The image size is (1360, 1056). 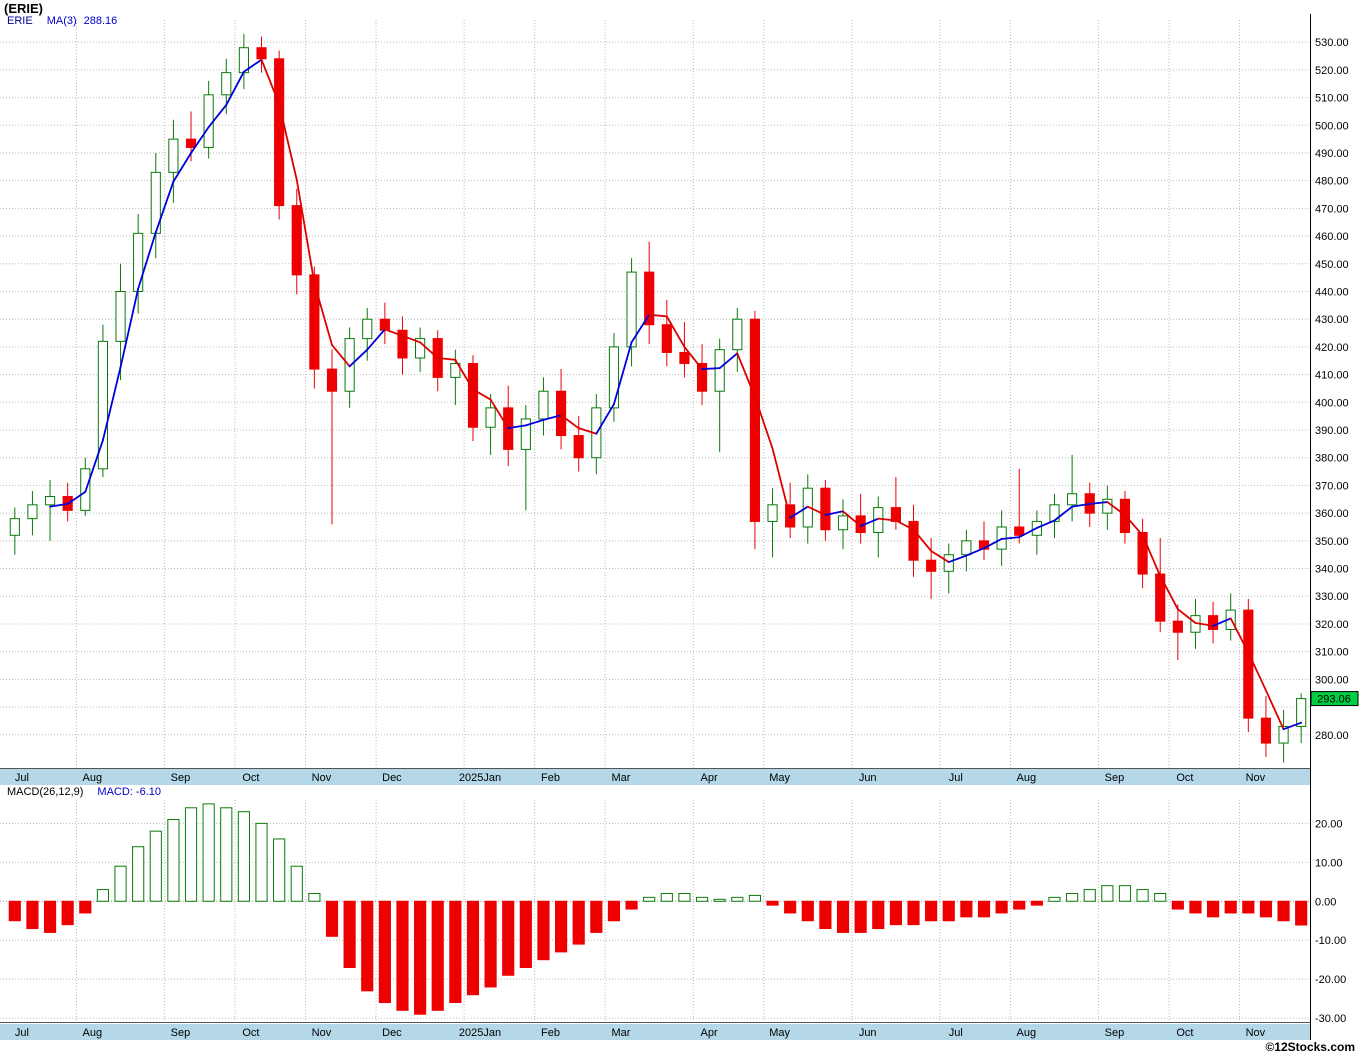 What do you see at coordinates (480, 1033) in the screenshot?
I see `month-label: 2025Jan` at bounding box center [480, 1033].